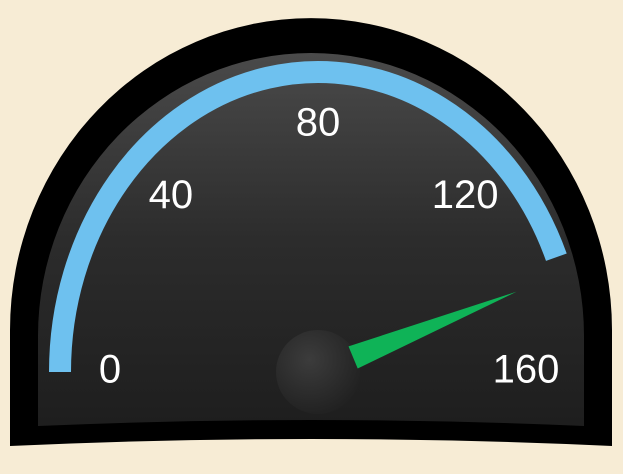 This screenshot has height=474, width=623. I want to click on needle-hub, so click(318, 372).